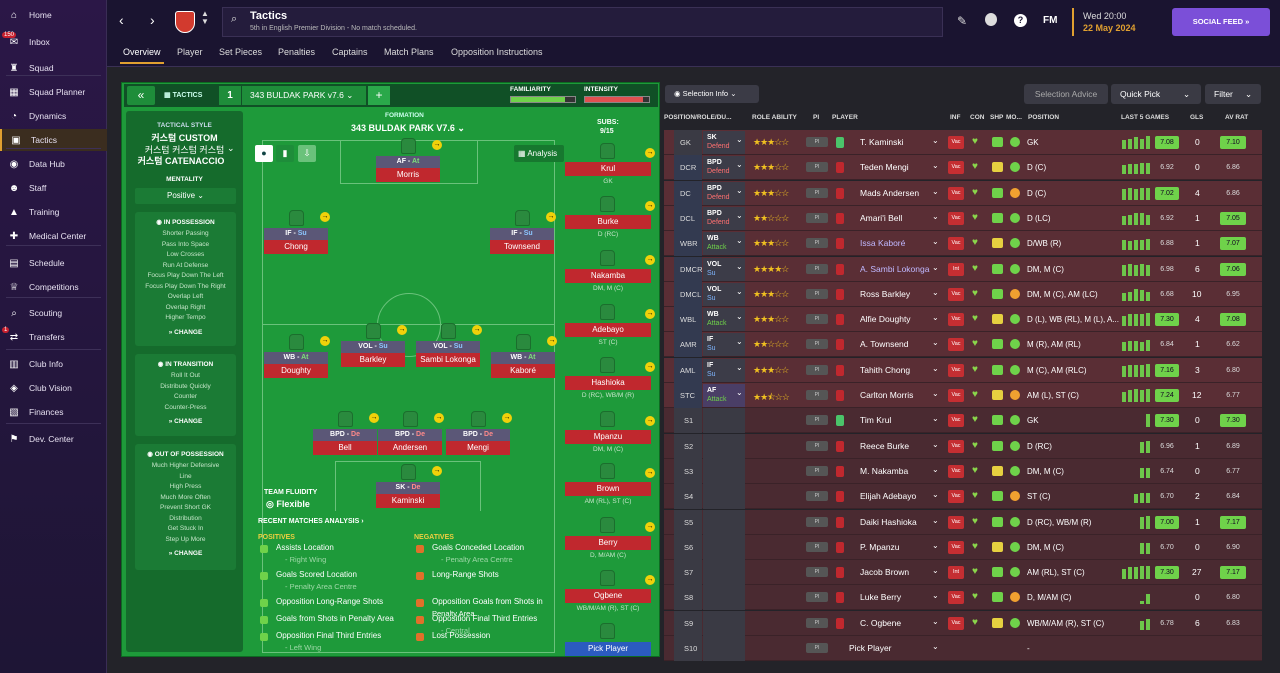 The width and height of the screenshot is (1280, 673). What do you see at coordinates (410, 444) in the screenshot?
I see `pitch-player-andersen: BPD - De Andersen` at bounding box center [410, 444].